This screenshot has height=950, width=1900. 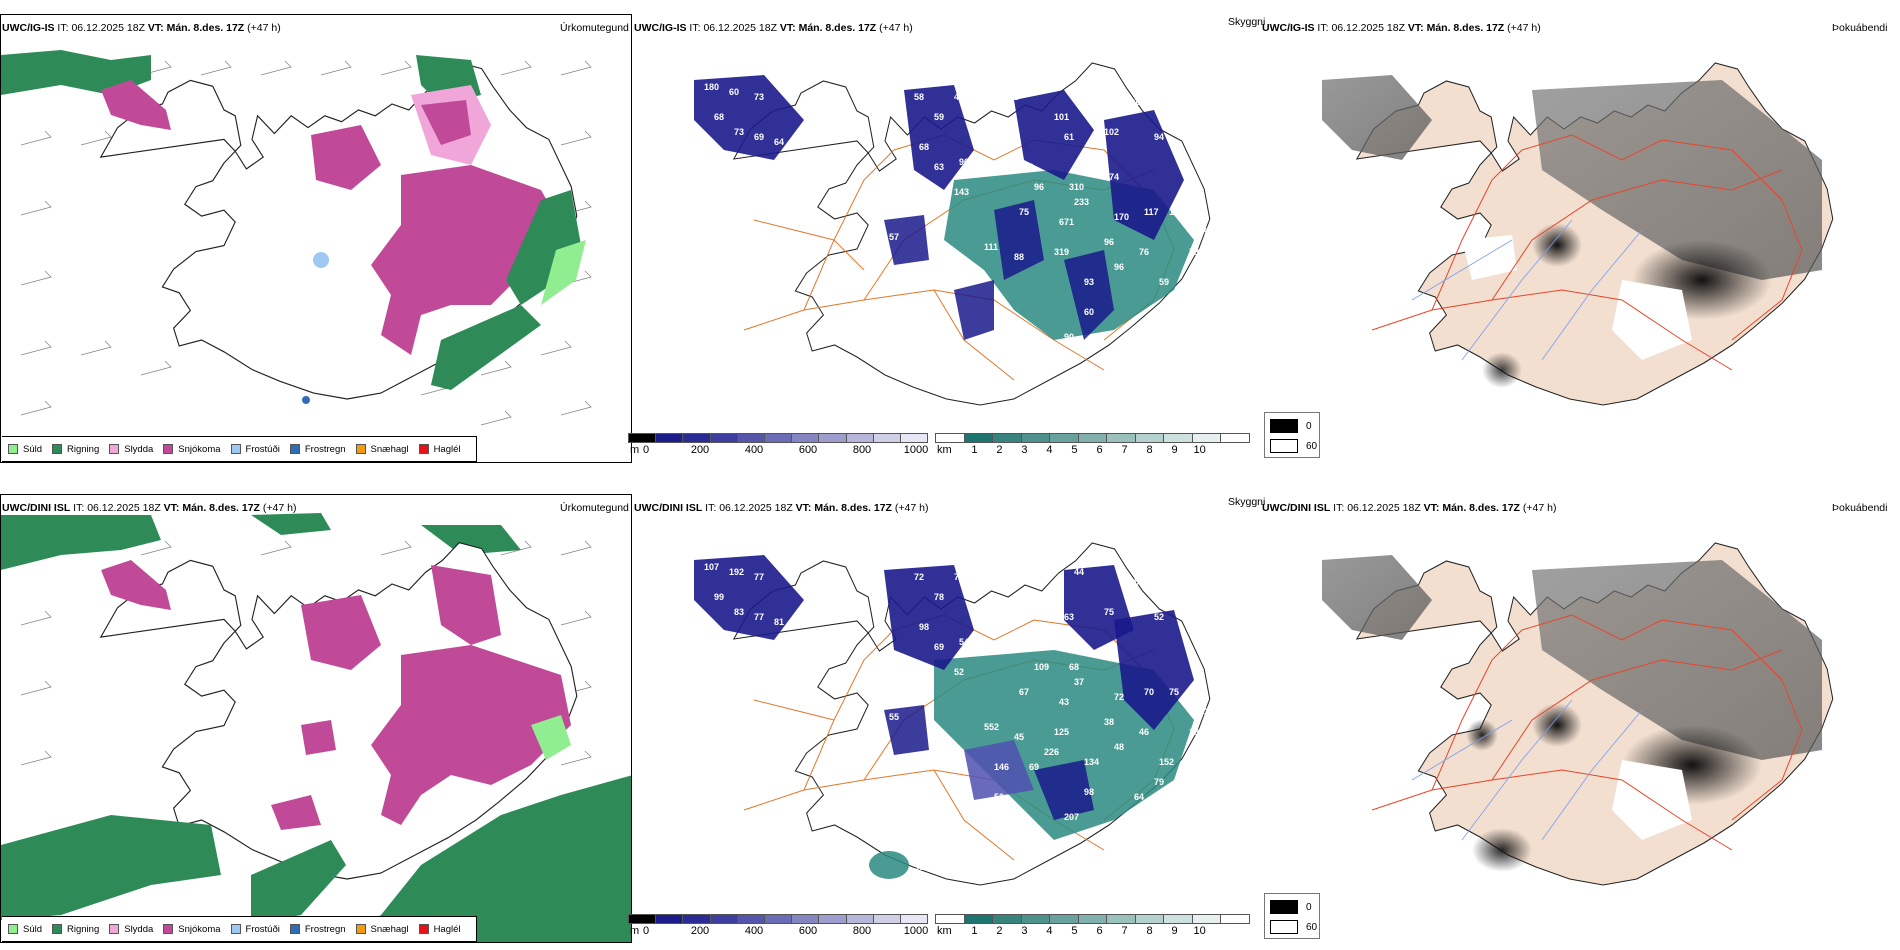 What do you see at coordinates (808, 931) in the screenshot?
I see `tick-label: 600` at bounding box center [808, 931].